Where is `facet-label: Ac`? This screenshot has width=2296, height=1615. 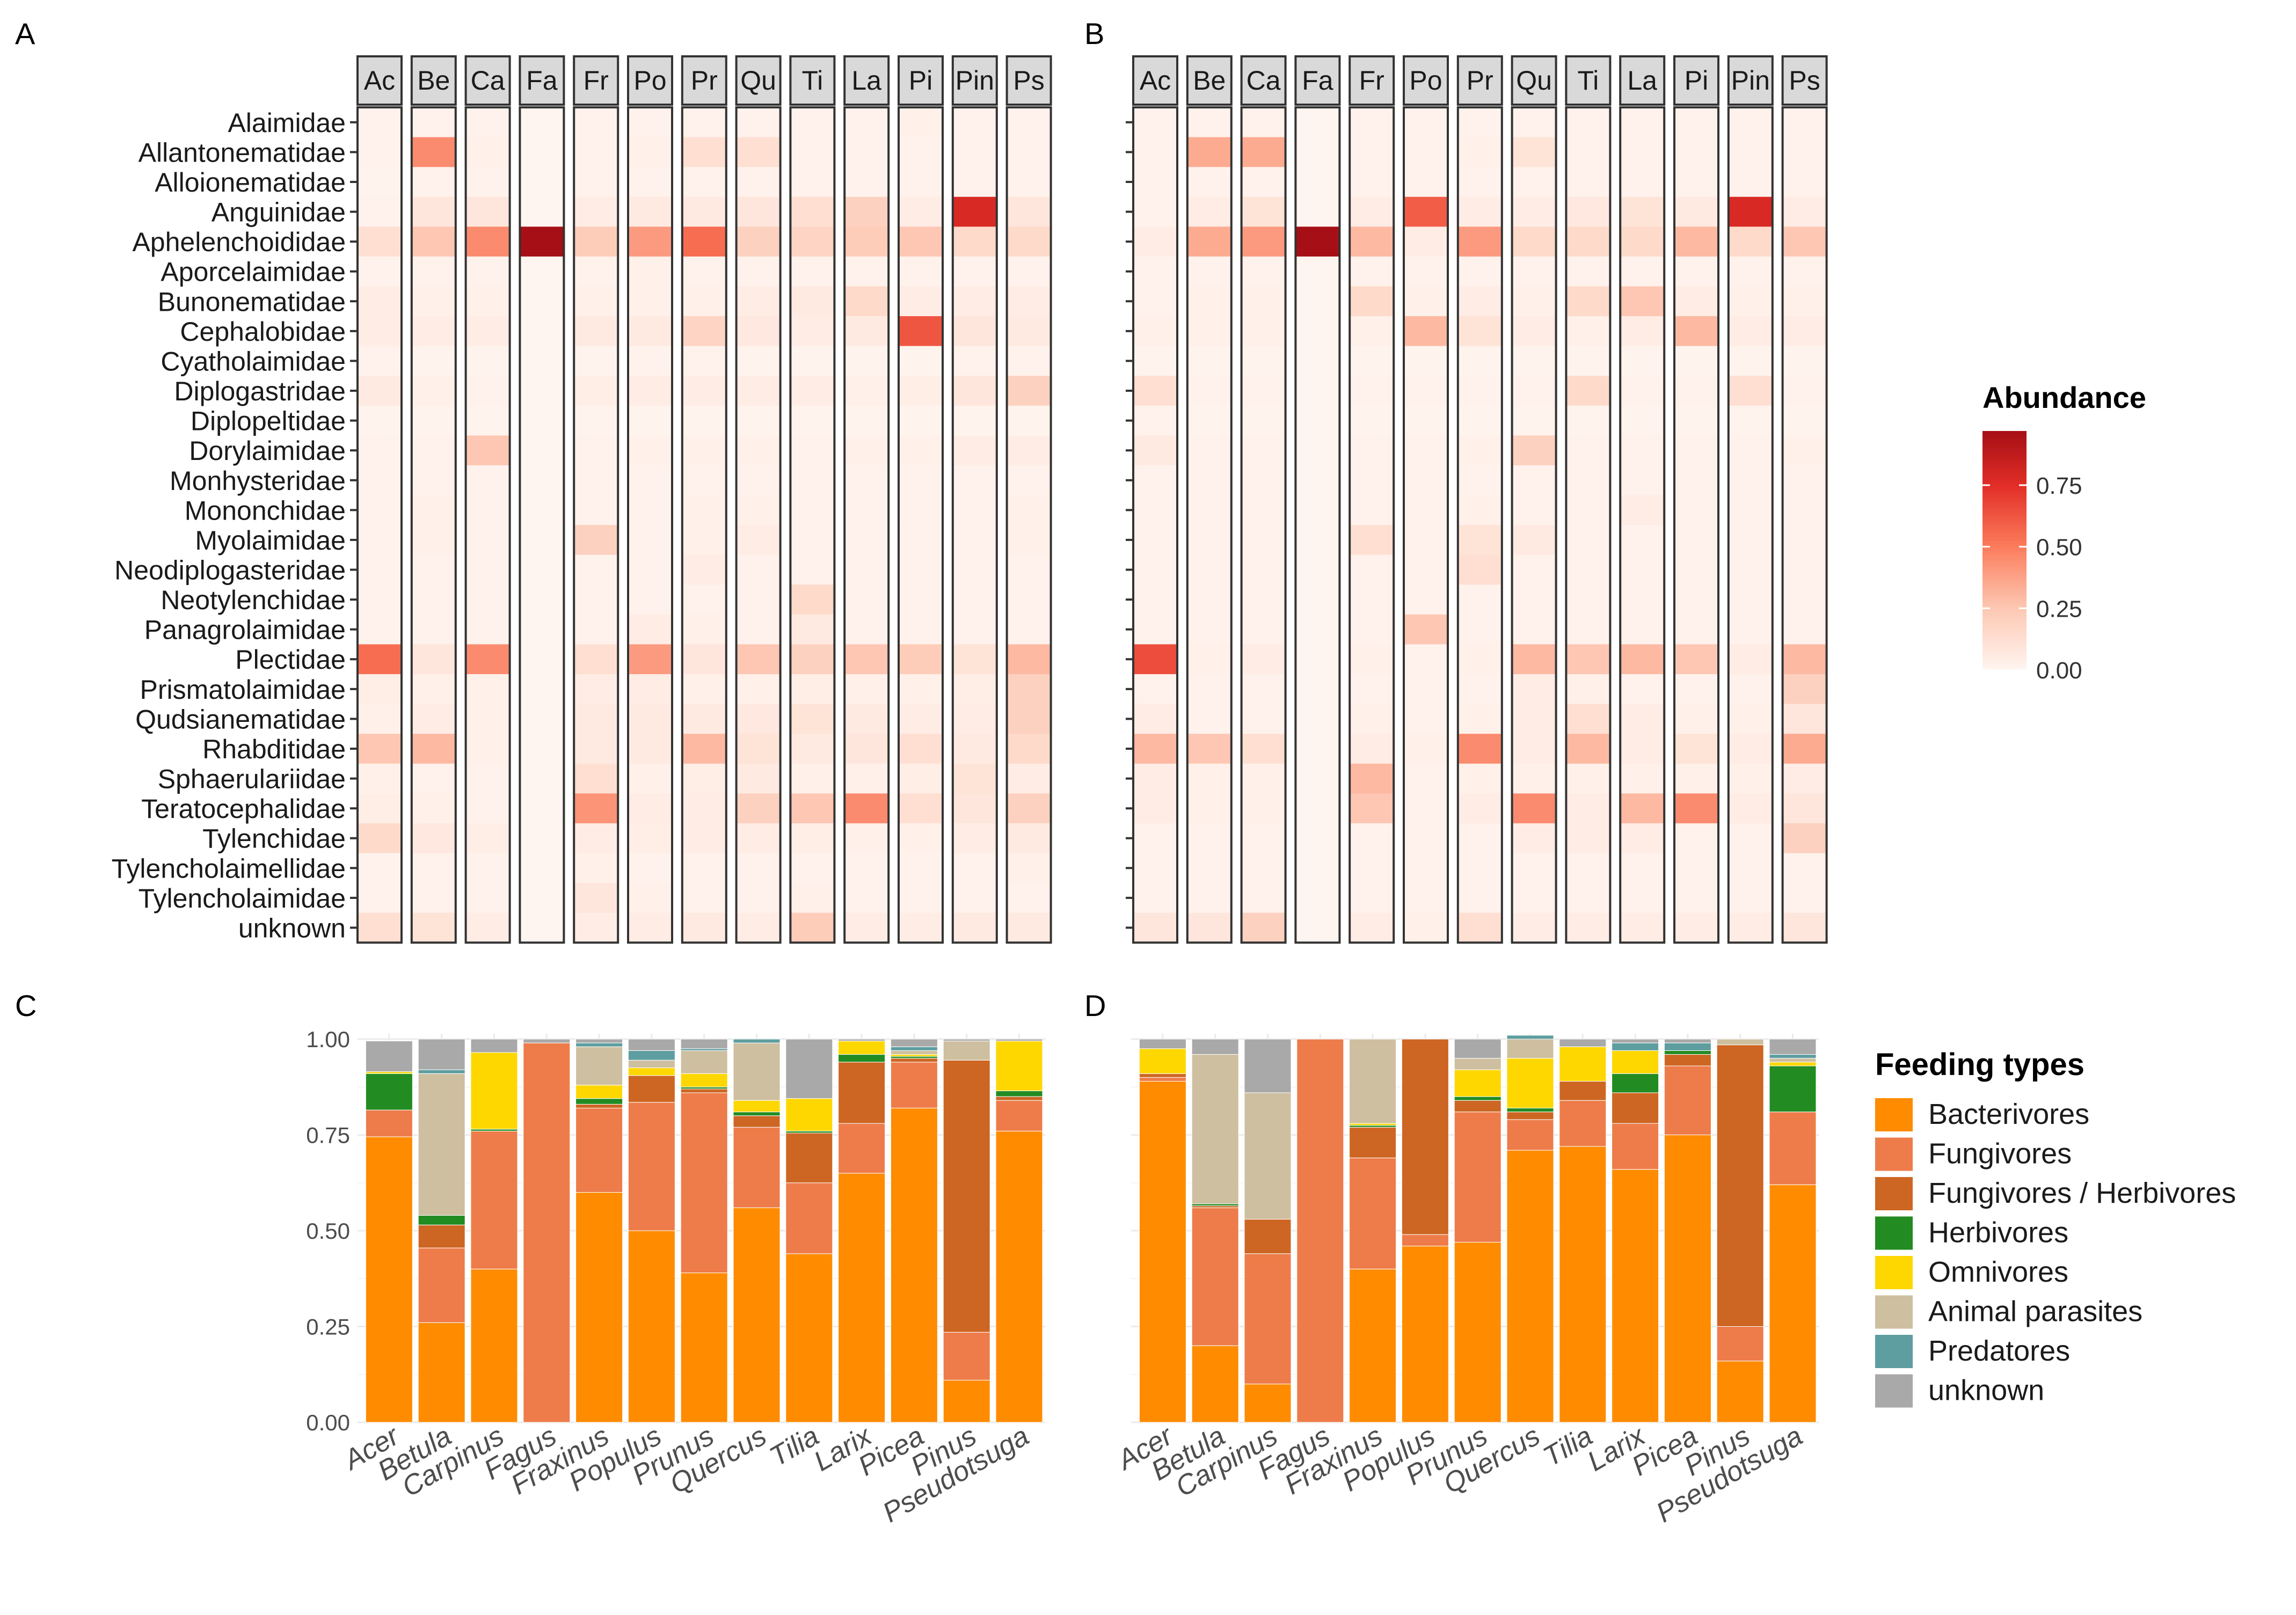
facet-label: Ac is located at coordinates (1155, 81).